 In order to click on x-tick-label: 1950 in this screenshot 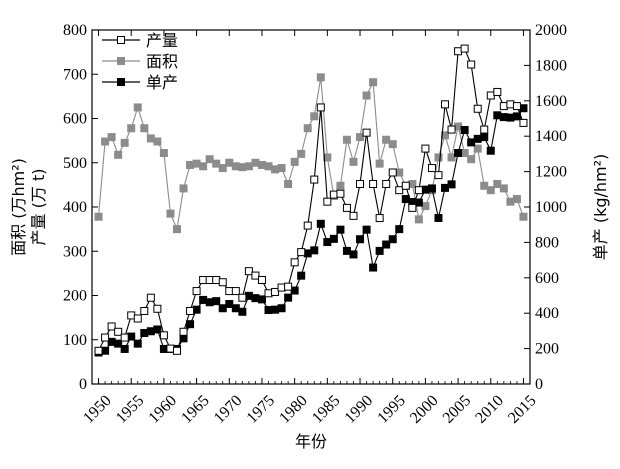, I will do `click(97, 409)`.